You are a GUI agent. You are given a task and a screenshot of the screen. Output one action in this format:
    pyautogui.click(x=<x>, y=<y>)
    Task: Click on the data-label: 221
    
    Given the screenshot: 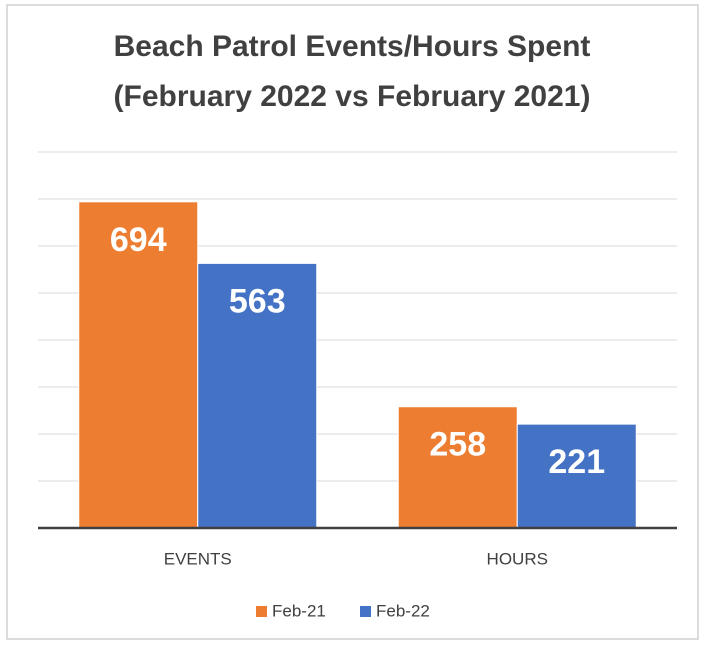 What is the action you would take?
    pyautogui.click(x=576, y=462)
    